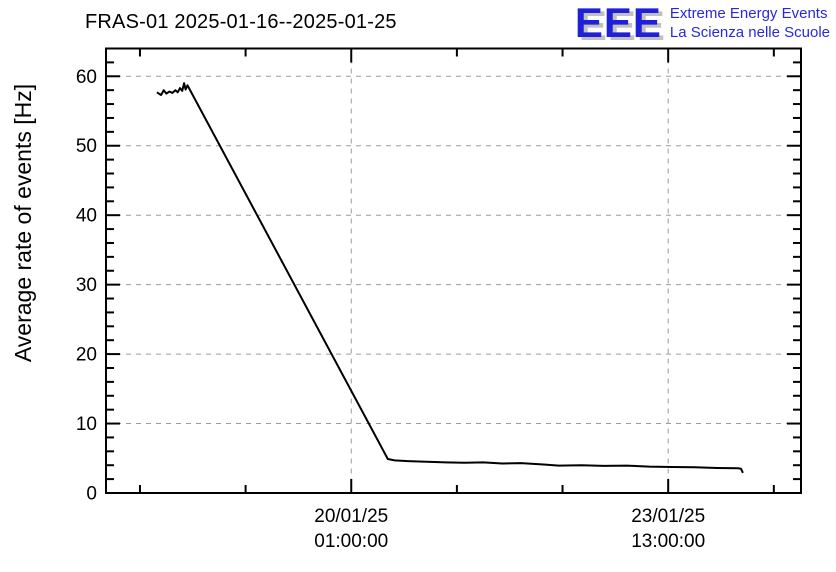 The image size is (836, 572). I want to click on y-tick-label: 40, so click(86, 216).